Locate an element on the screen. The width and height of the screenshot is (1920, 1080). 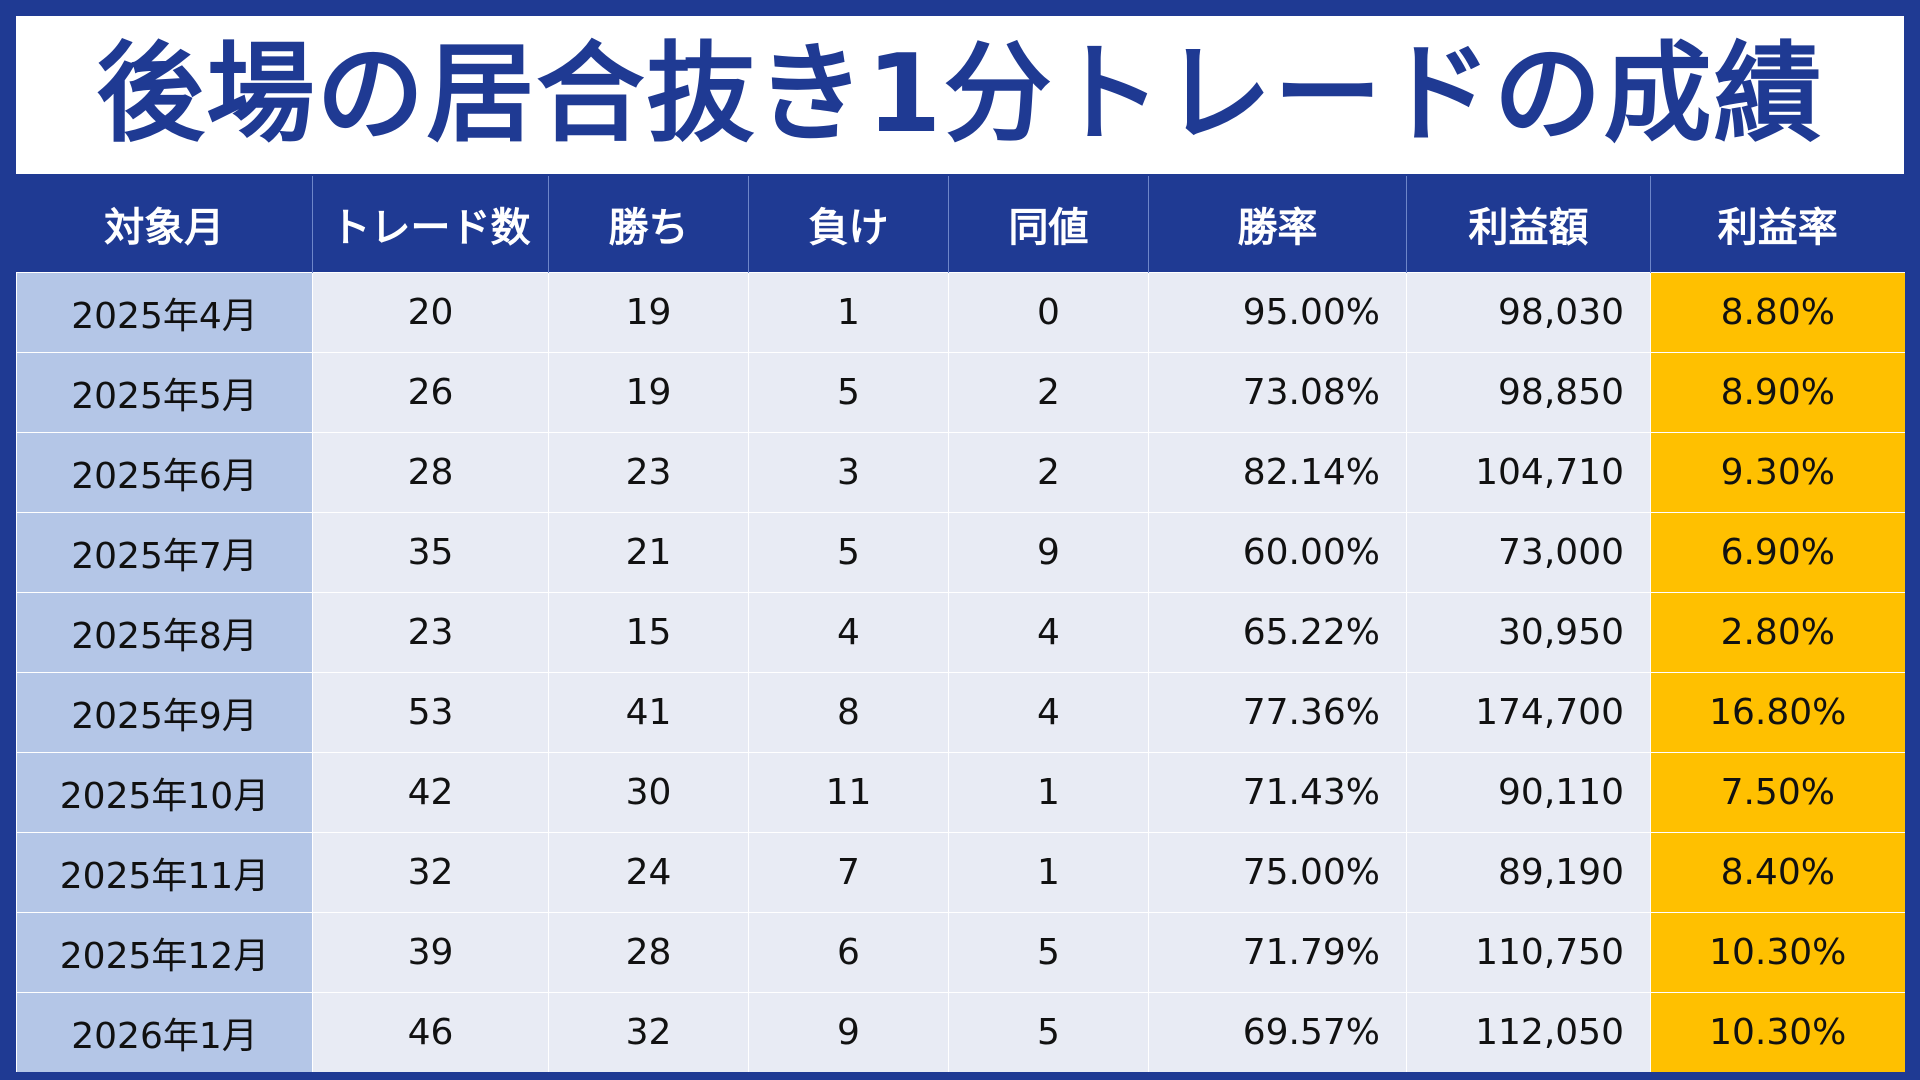
cell-win-rate: 71.79% is located at coordinates (1277, 952).